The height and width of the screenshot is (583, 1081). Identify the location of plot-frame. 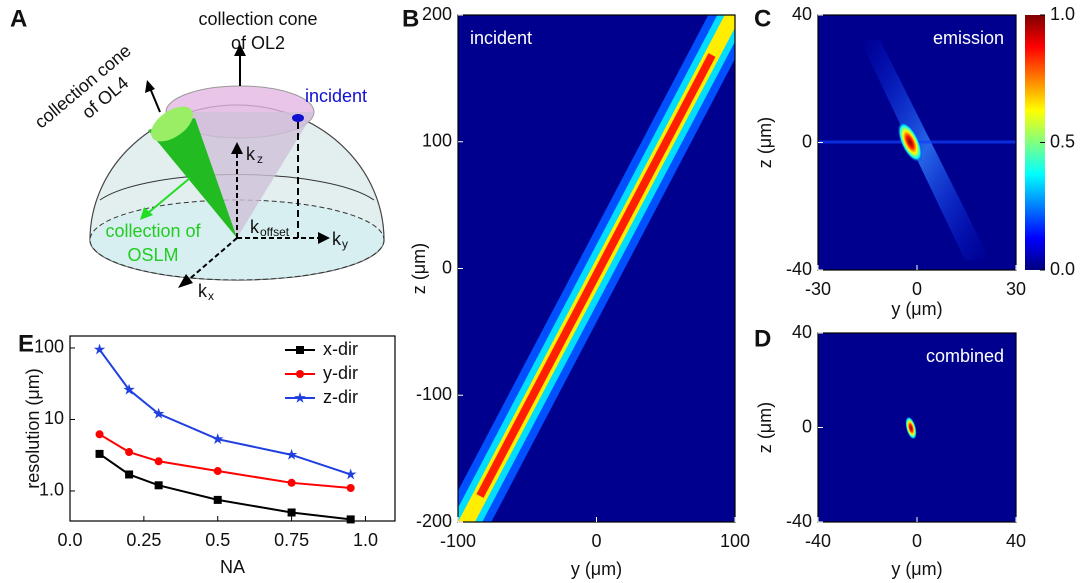
(232, 428).